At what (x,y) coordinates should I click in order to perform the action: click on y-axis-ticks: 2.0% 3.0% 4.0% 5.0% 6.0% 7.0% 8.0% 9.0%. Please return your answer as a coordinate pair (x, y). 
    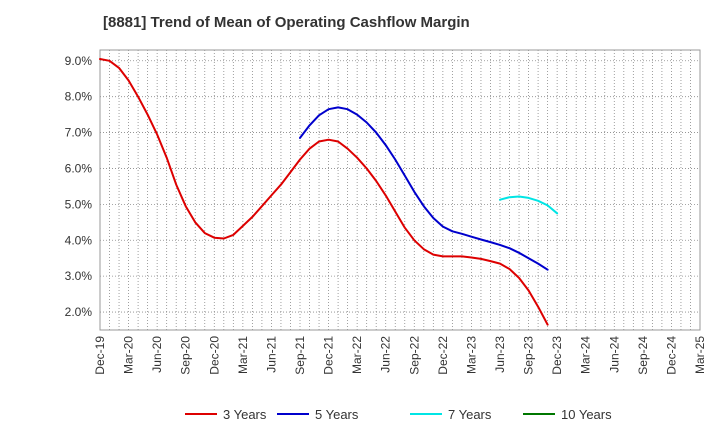
    Looking at the image, I should click on (79, 186).